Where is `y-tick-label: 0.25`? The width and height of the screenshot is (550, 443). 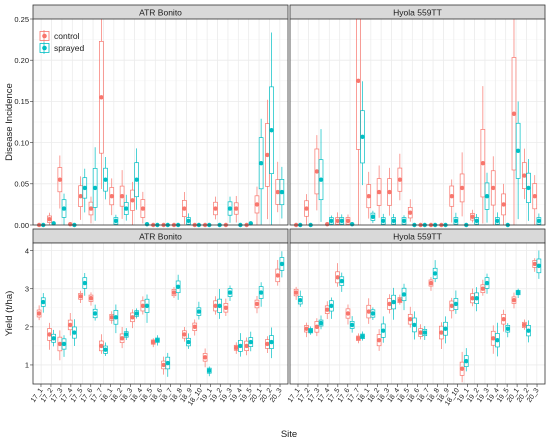
y-tick-label: 0.25 is located at coordinates (21, 19).